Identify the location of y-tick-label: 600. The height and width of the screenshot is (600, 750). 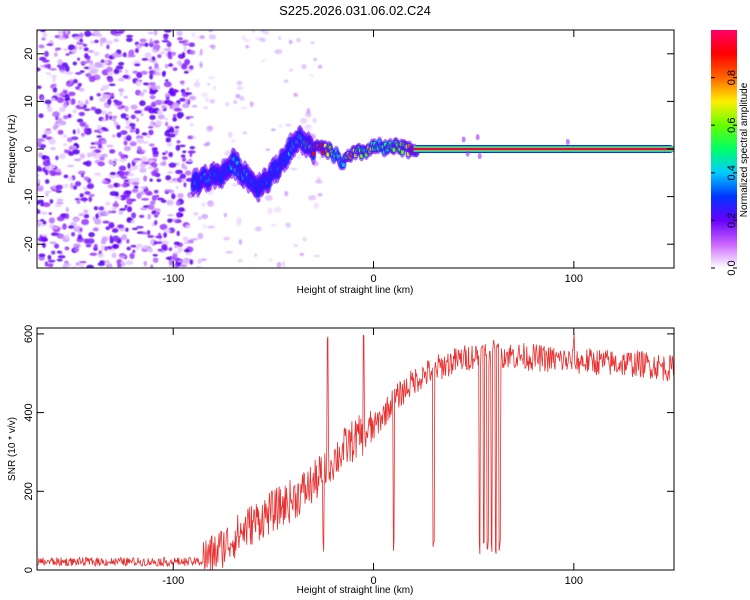
(29, 334).